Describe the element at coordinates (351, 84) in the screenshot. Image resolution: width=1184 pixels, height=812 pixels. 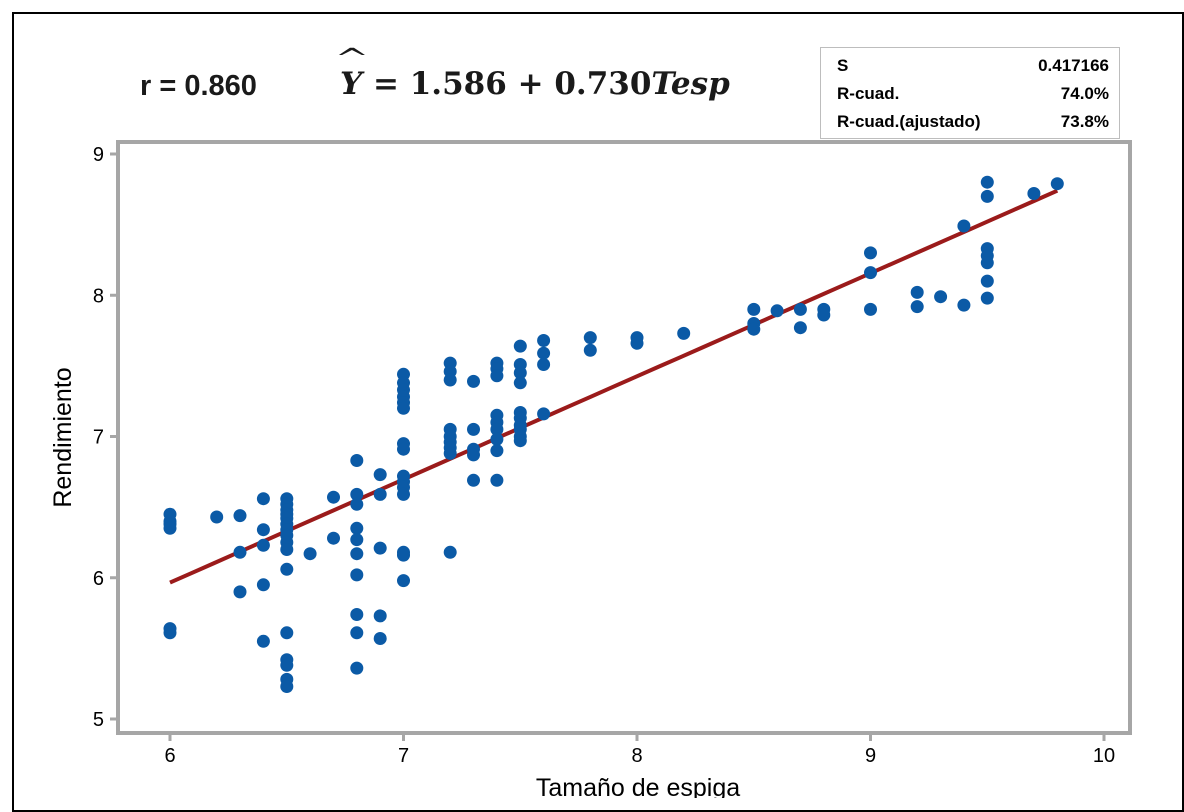
I see `equation-yhat: Y` at that location.